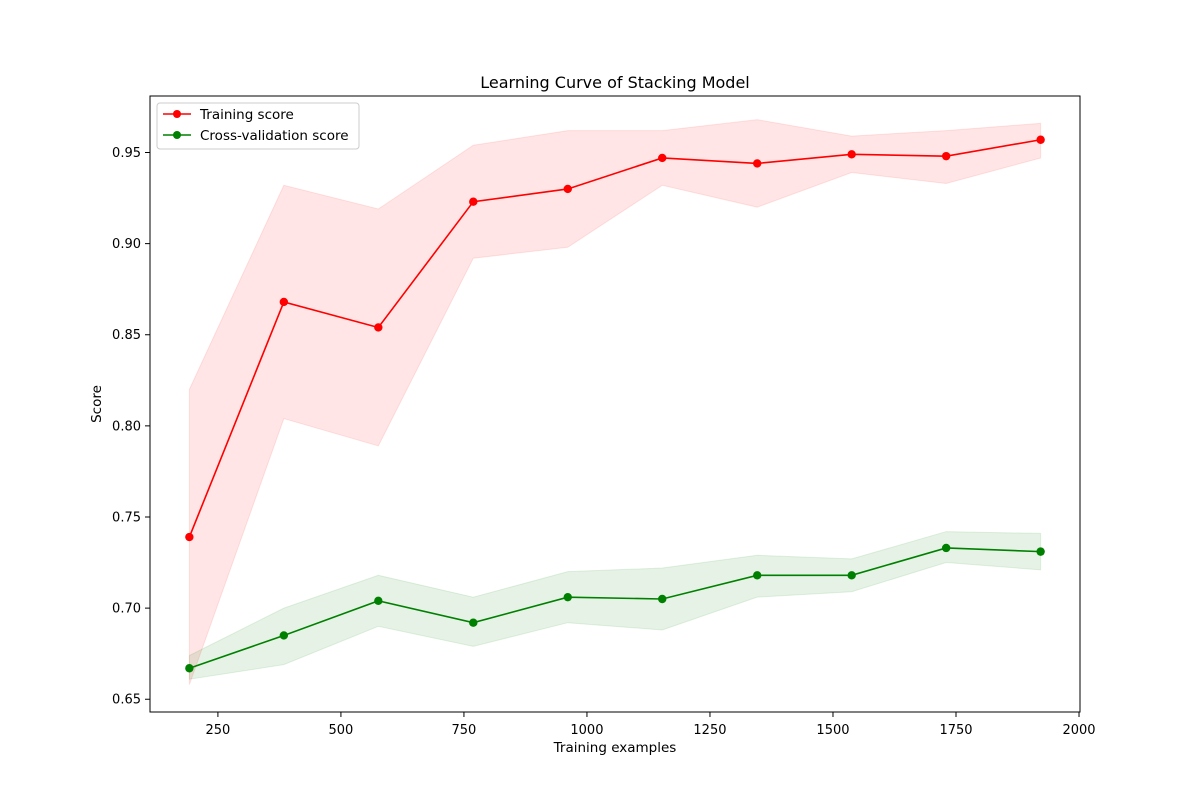 The width and height of the screenshot is (1200, 800). What do you see at coordinates (126, 426) in the screenshot?
I see `y-tick-label: 0.80` at bounding box center [126, 426].